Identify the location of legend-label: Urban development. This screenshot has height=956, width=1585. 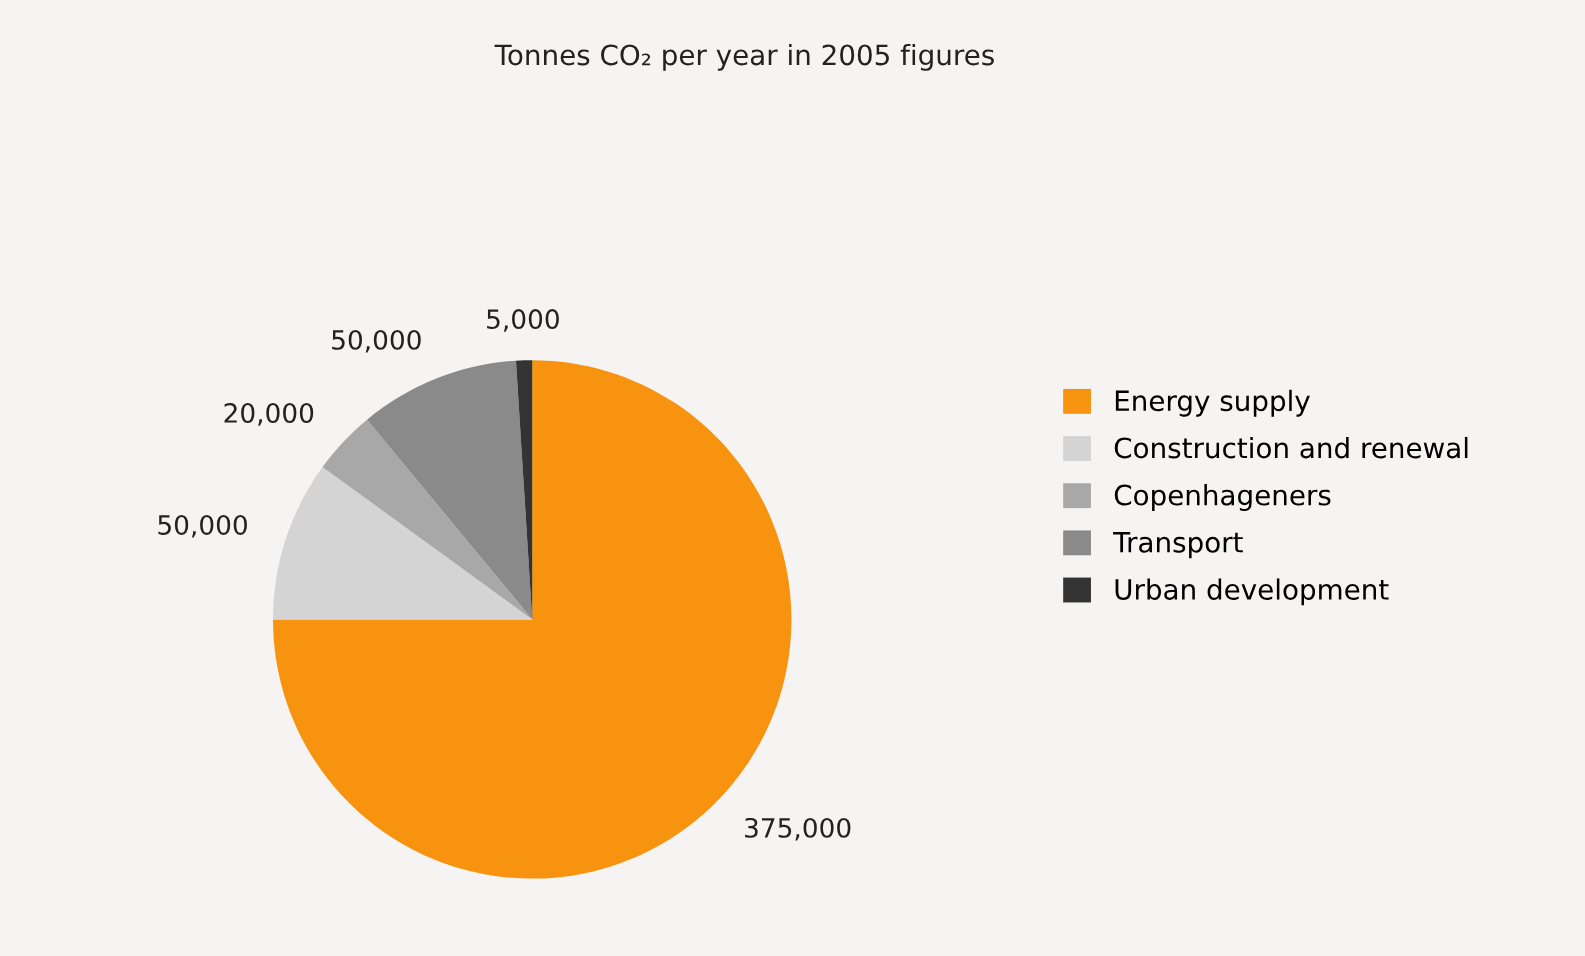
(1252, 592).